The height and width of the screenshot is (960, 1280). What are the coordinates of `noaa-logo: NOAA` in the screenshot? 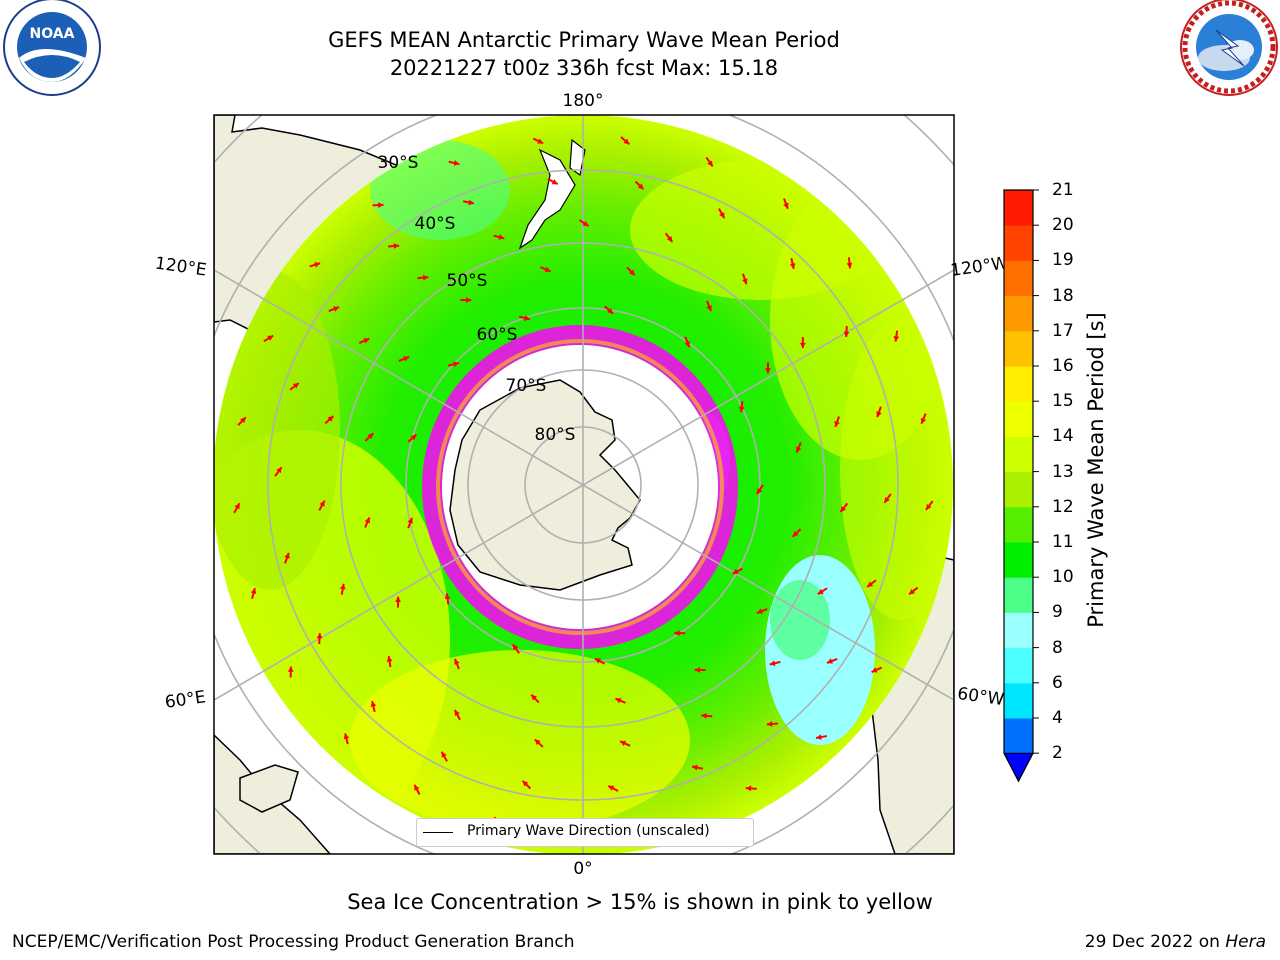 It's located at (52, 48).